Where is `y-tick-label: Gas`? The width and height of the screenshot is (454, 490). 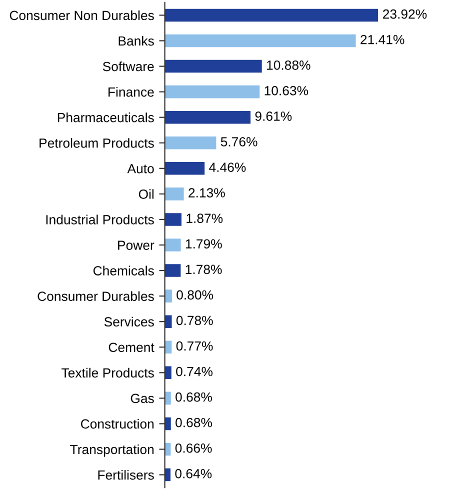
y-tick-label: Gas is located at coordinates (142, 399).